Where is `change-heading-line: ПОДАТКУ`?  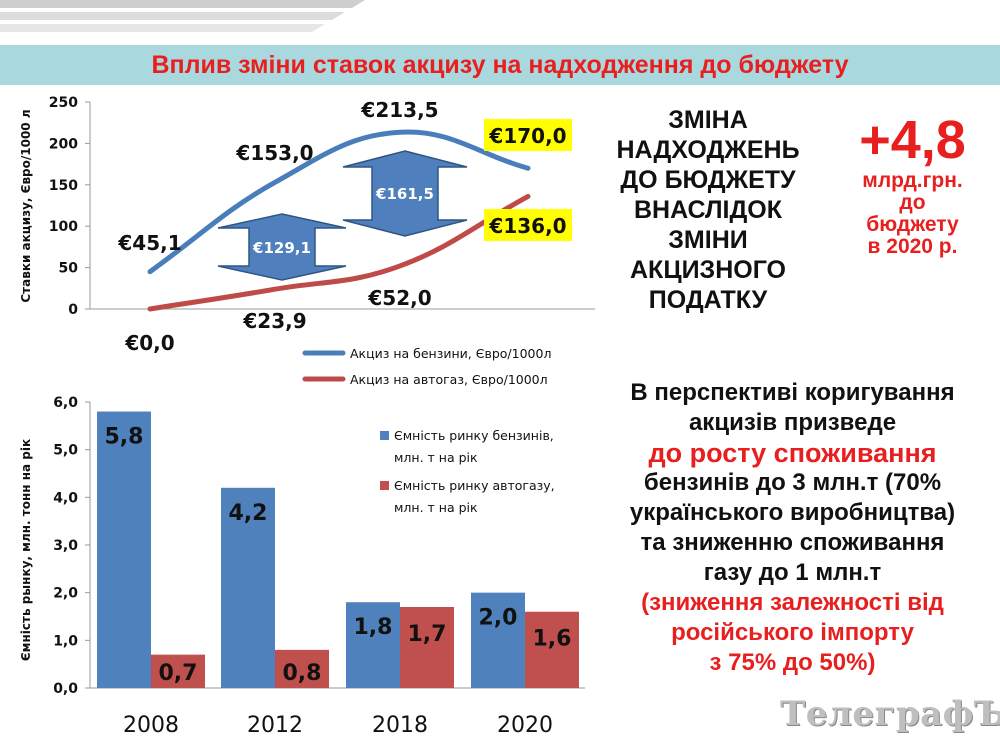
change-heading-line: ПОДАТКУ is located at coordinates (708, 300).